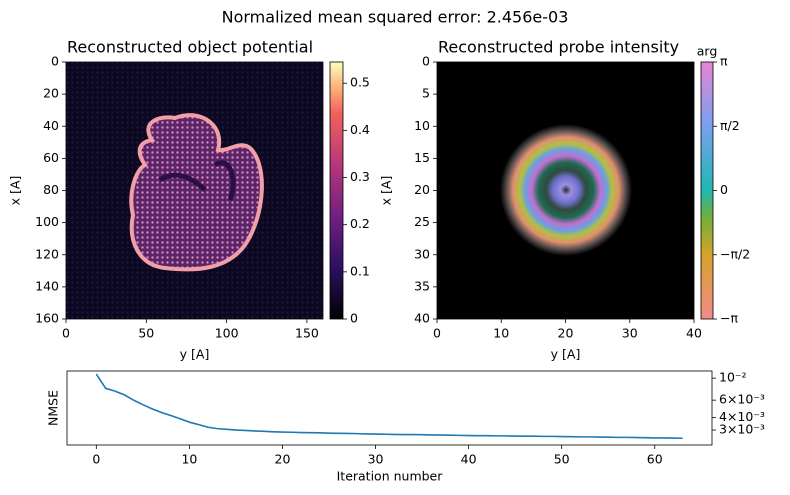 This screenshot has height=495, width=790. What do you see at coordinates (307, 333) in the screenshot?
I see `x-tick-label: 150` at bounding box center [307, 333].